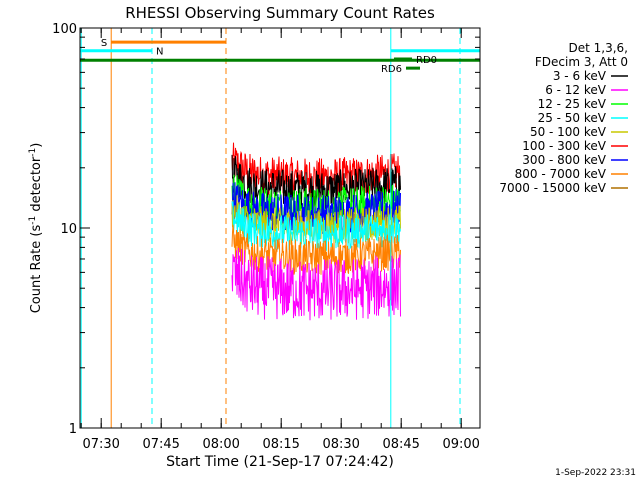 This screenshot has width=640, height=480. I want to click on legend-label: 25 - 50 keV, so click(572, 118).